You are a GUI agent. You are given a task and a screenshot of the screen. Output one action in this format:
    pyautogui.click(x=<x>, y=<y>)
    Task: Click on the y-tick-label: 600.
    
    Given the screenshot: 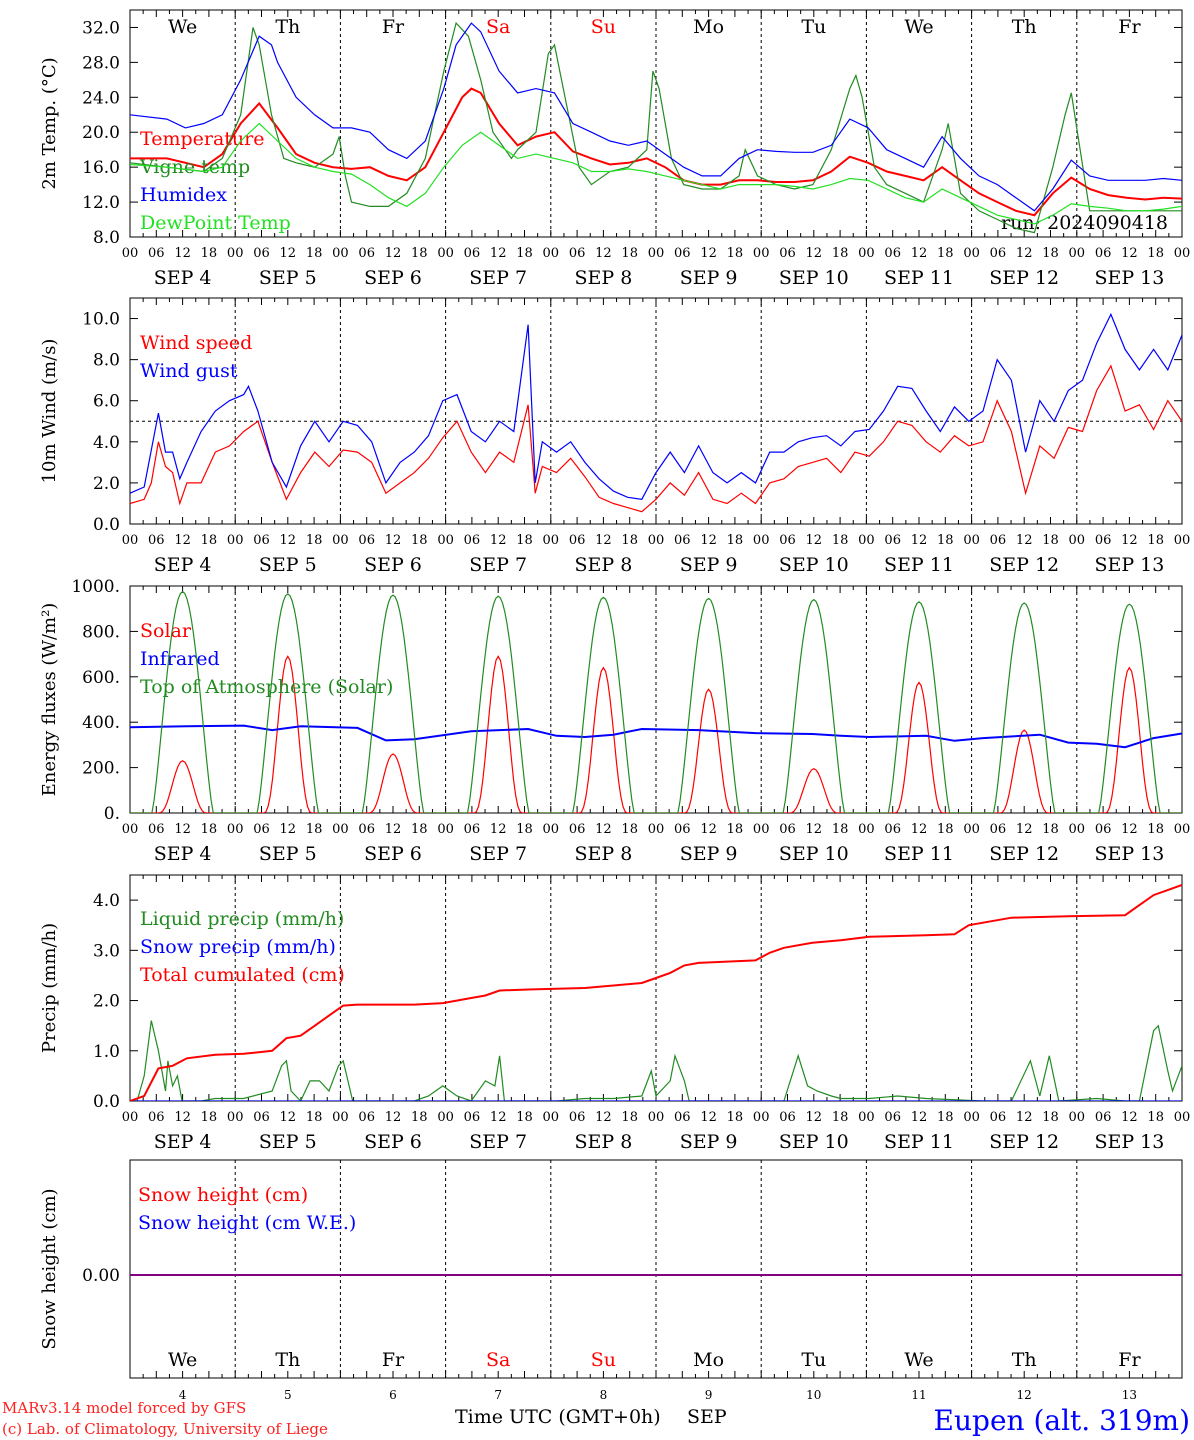 What is the action you would take?
    pyautogui.click(x=101, y=678)
    